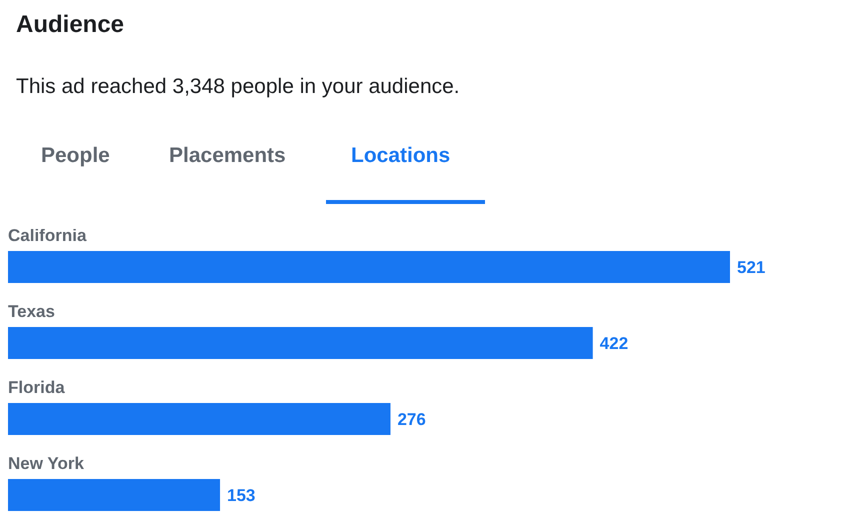  Describe the element at coordinates (238, 87) in the screenshot. I see `chart-subtitle: This ad reached 3,348 people in your audience.` at that location.